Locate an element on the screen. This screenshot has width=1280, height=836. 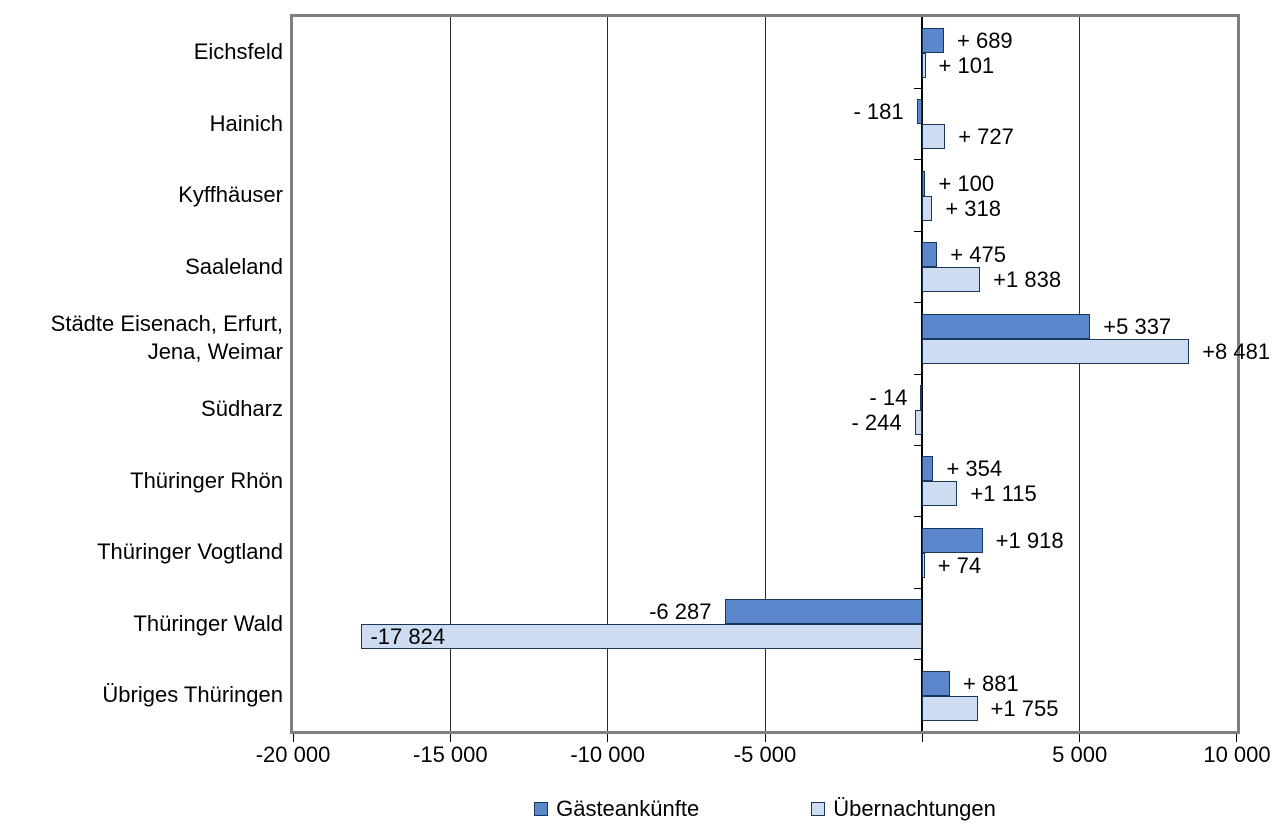
category-label: Thüringer Rhön is located at coordinates (206, 480).